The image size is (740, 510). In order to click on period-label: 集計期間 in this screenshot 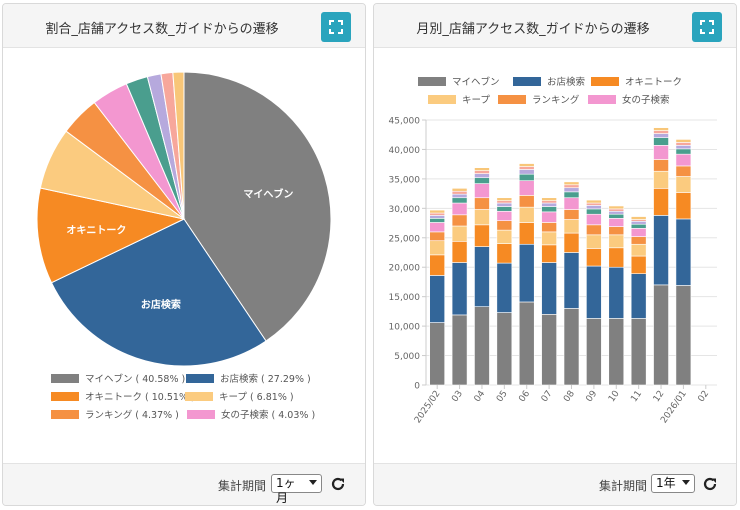, I will do `click(242, 486)`.